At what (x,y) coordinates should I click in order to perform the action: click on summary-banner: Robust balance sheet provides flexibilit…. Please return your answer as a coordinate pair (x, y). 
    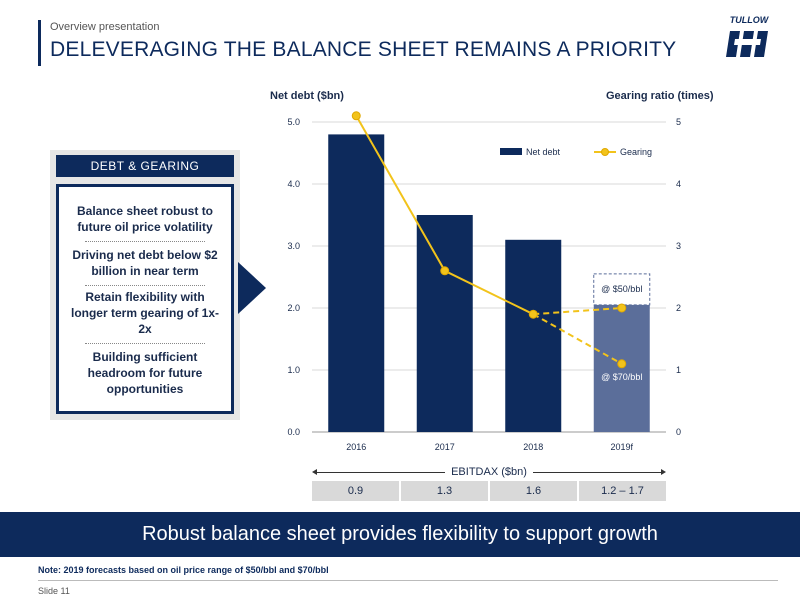
    Looking at the image, I should click on (400, 534).